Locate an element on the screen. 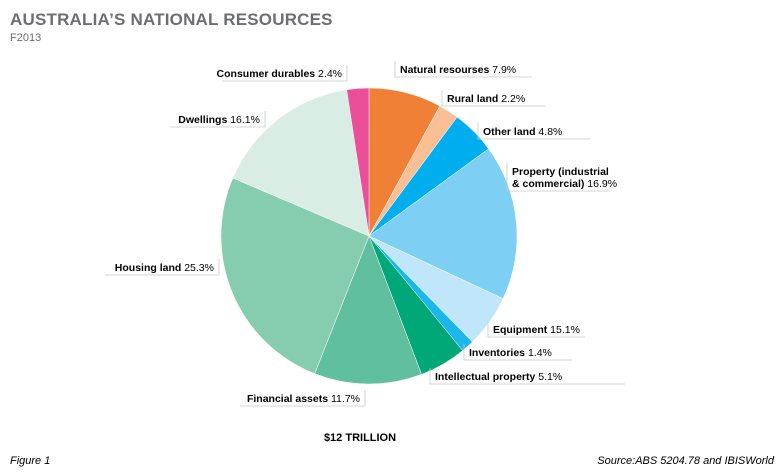  label-consumer-durables: Consumer durables 2.4% is located at coordinates (279, 74).